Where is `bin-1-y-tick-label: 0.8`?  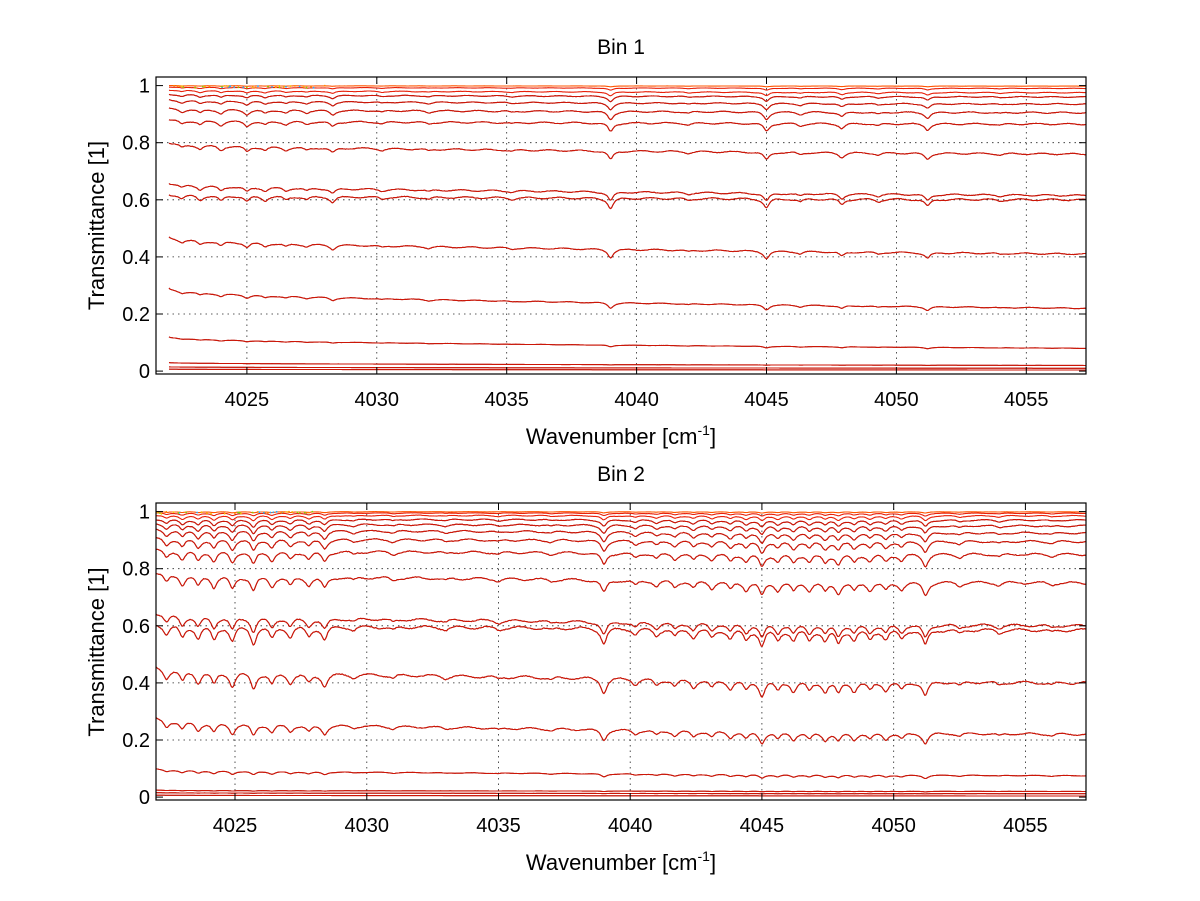 bin-1-y-tick-label: 0.8 is located at coordinates (136, 144).